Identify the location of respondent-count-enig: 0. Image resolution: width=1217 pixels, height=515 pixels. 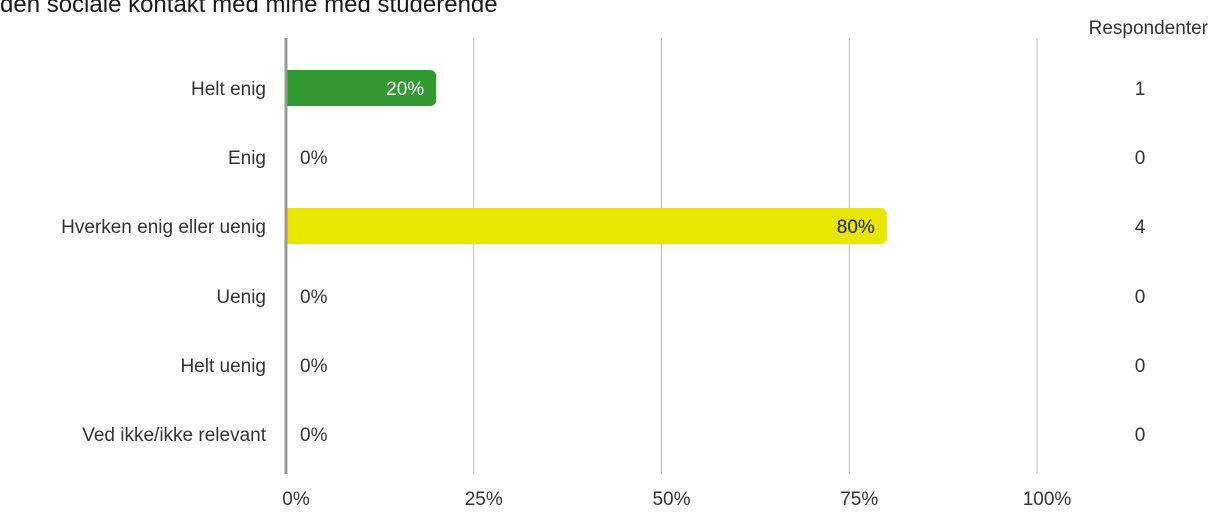
(1140, 158).